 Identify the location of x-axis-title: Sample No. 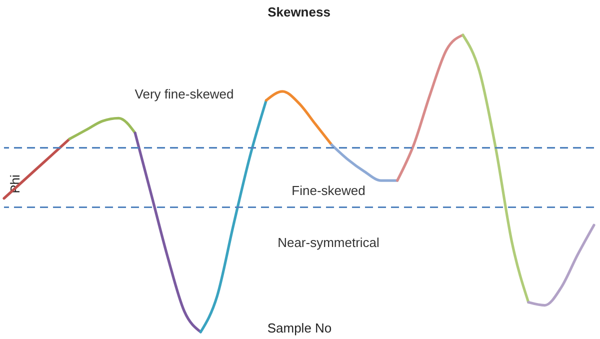
(299, 328).